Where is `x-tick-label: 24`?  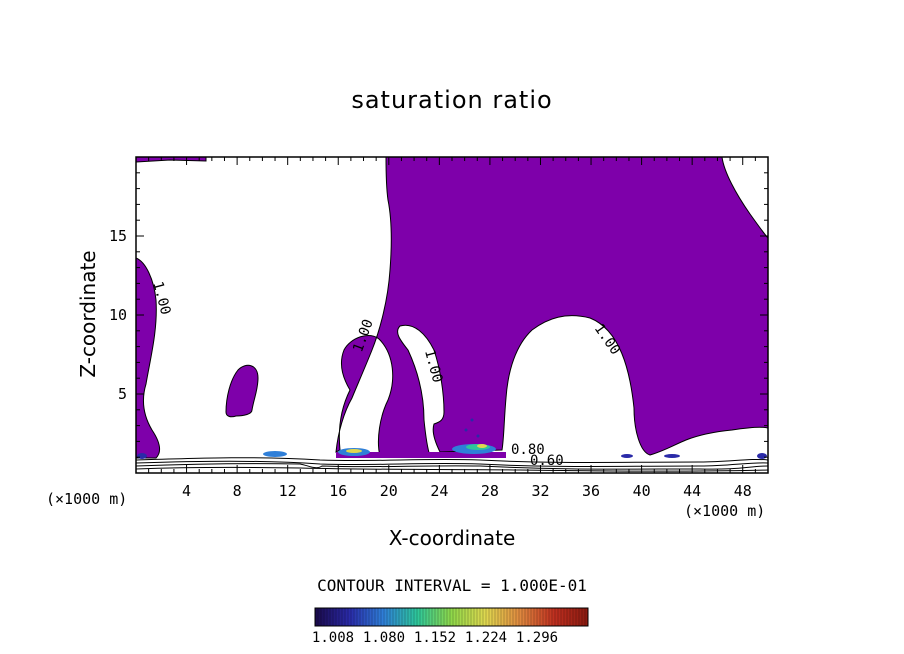
x-tick-label: 24 is located at coordinates (439, 491).